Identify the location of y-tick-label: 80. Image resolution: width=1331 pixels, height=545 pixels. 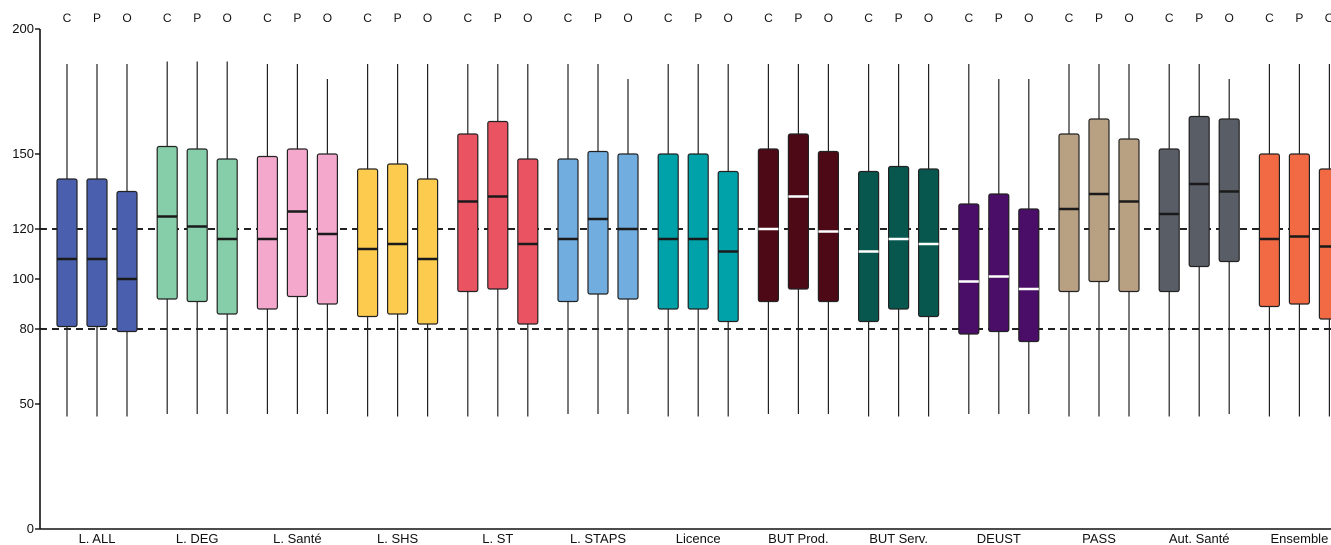
(27, 328).